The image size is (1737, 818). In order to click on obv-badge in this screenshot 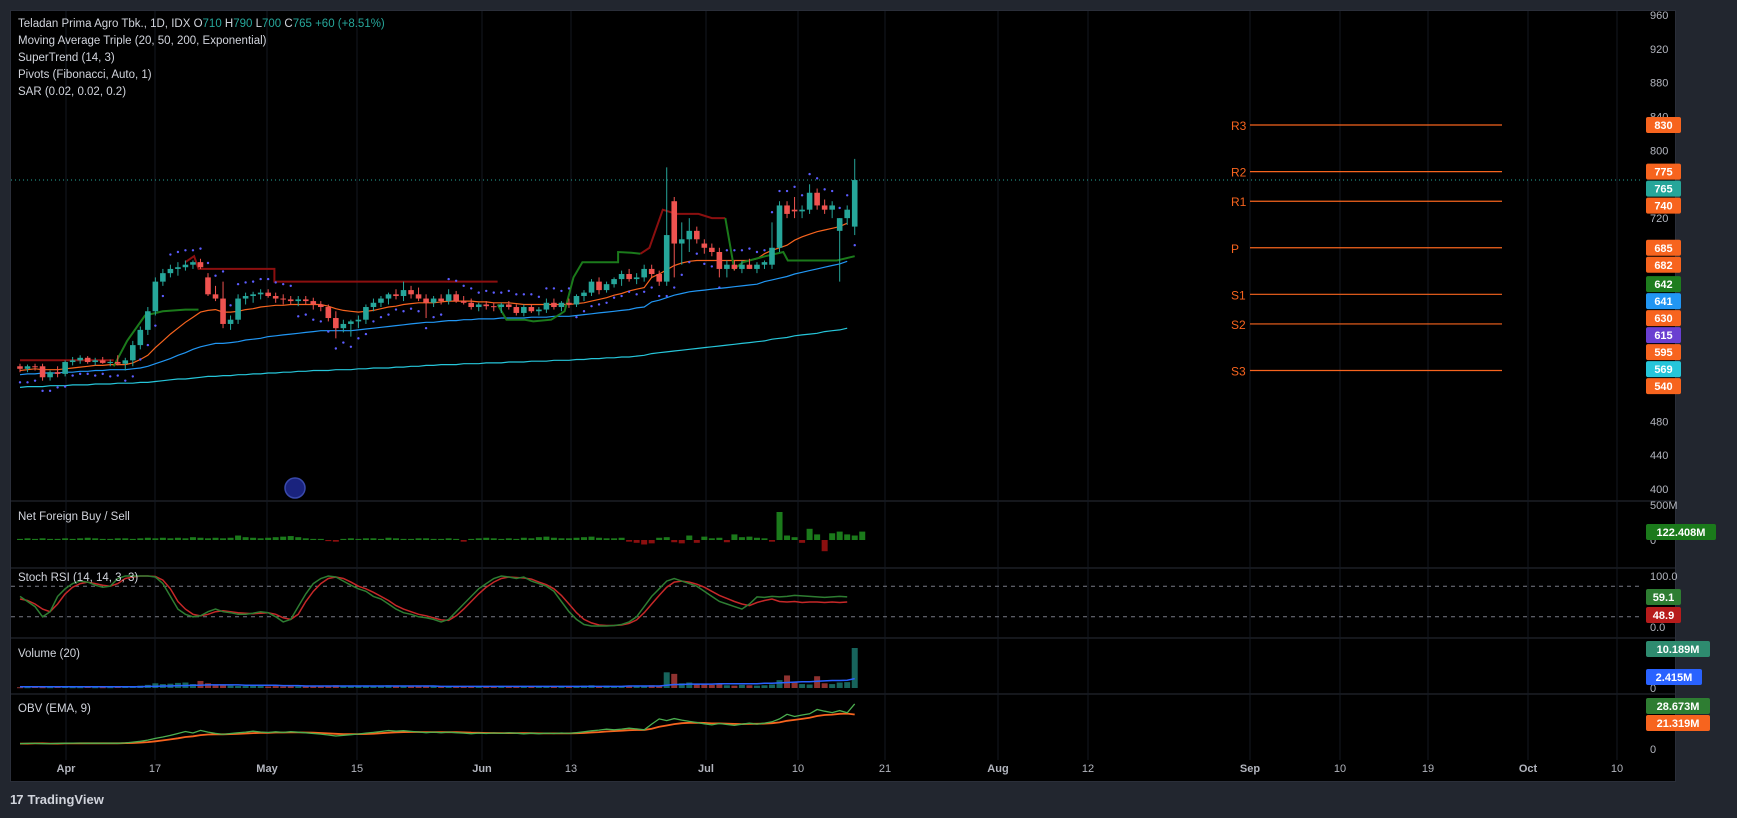, I will do `click(1678, 706)`.